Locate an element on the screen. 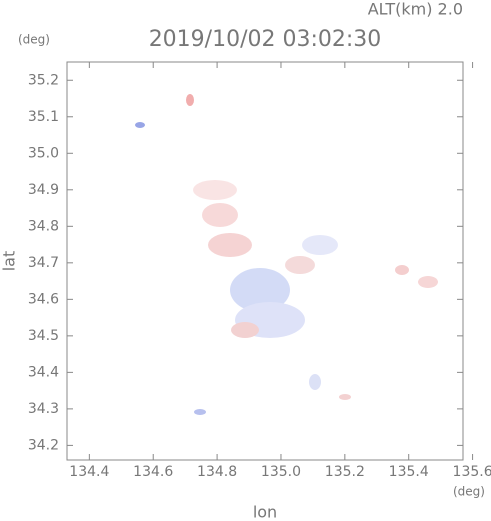 The height and width of the screenshot is (521, 491). x-tick-label: 135.4 is located at coordinates (409, 472).